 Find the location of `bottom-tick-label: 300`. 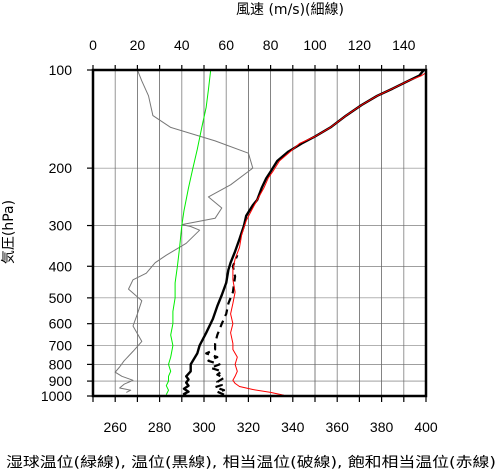

bottom-tick-label: 300 is located at coordinates (204, 427).